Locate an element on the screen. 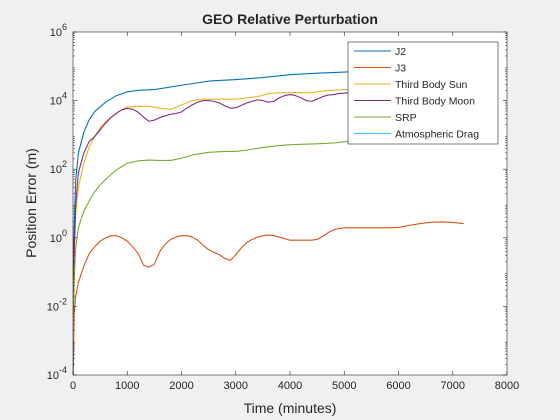  x-tick-label: 1000 is located at coordinates (127, 386).